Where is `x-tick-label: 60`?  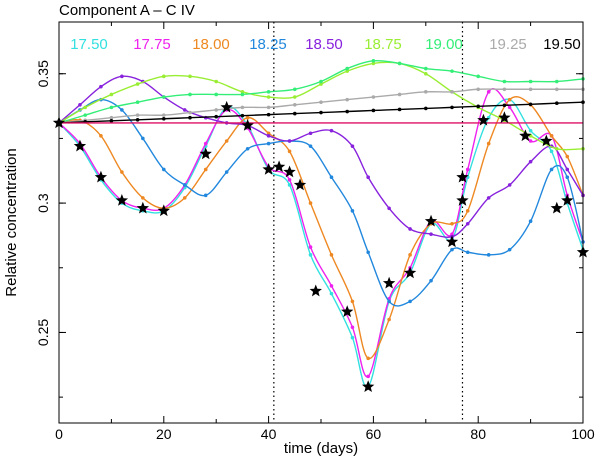
x-tick-label: 60 is located at coordinates (374, 434).